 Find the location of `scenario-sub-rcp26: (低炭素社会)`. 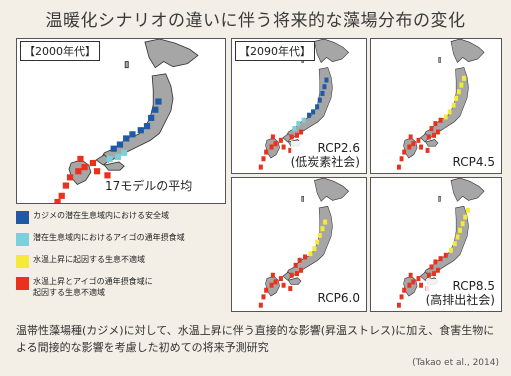

scenario-sub-rcp26: (低炭素社会) is located at coordinates (325, 162).